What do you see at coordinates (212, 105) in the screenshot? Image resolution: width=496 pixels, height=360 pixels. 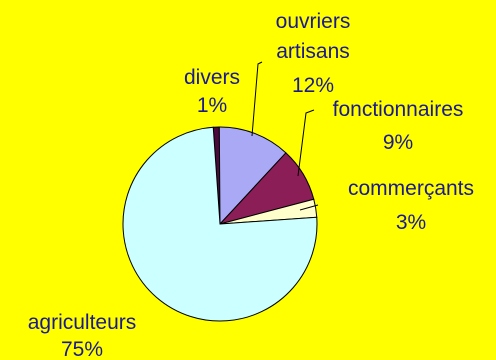 I see `percent-divers: 1%` at bounding box center [212, 105].